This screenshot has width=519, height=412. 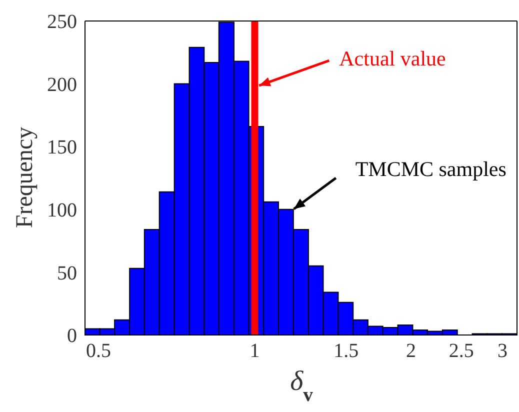 What do you see at coordinates (430, 169) in the screenshot?
I see `annotation: TMCMC samples` at bounding box center [430, 169].